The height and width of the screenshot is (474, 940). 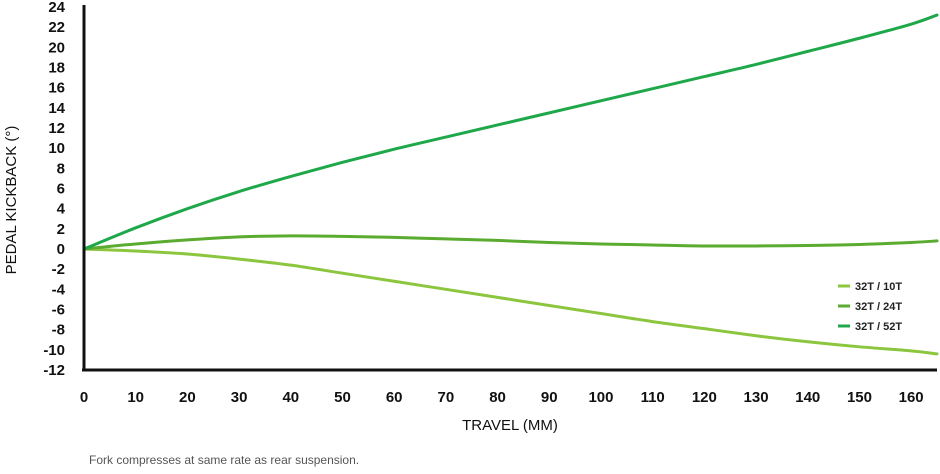 What do you see at coordinates (56, 128) in the screenshot?
I see `y-tick-label: 12` at bounding box center [56, 128].